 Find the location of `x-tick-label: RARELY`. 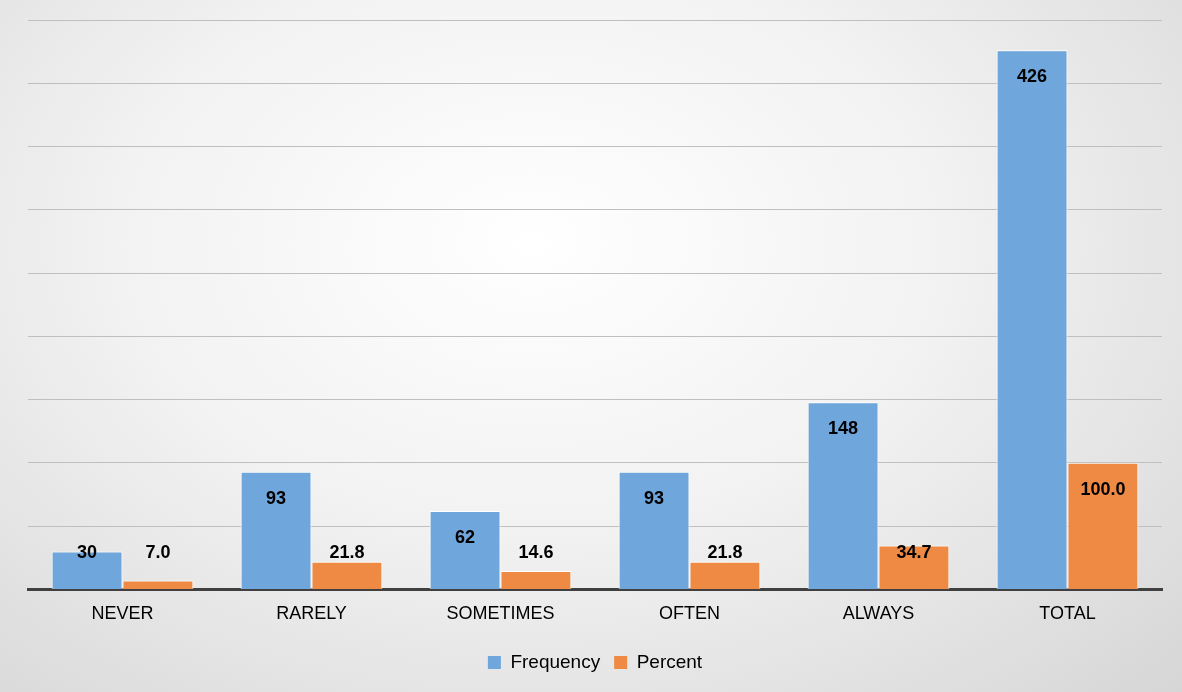

x-tick-label: RARELY is located at coordinates (311, 613).